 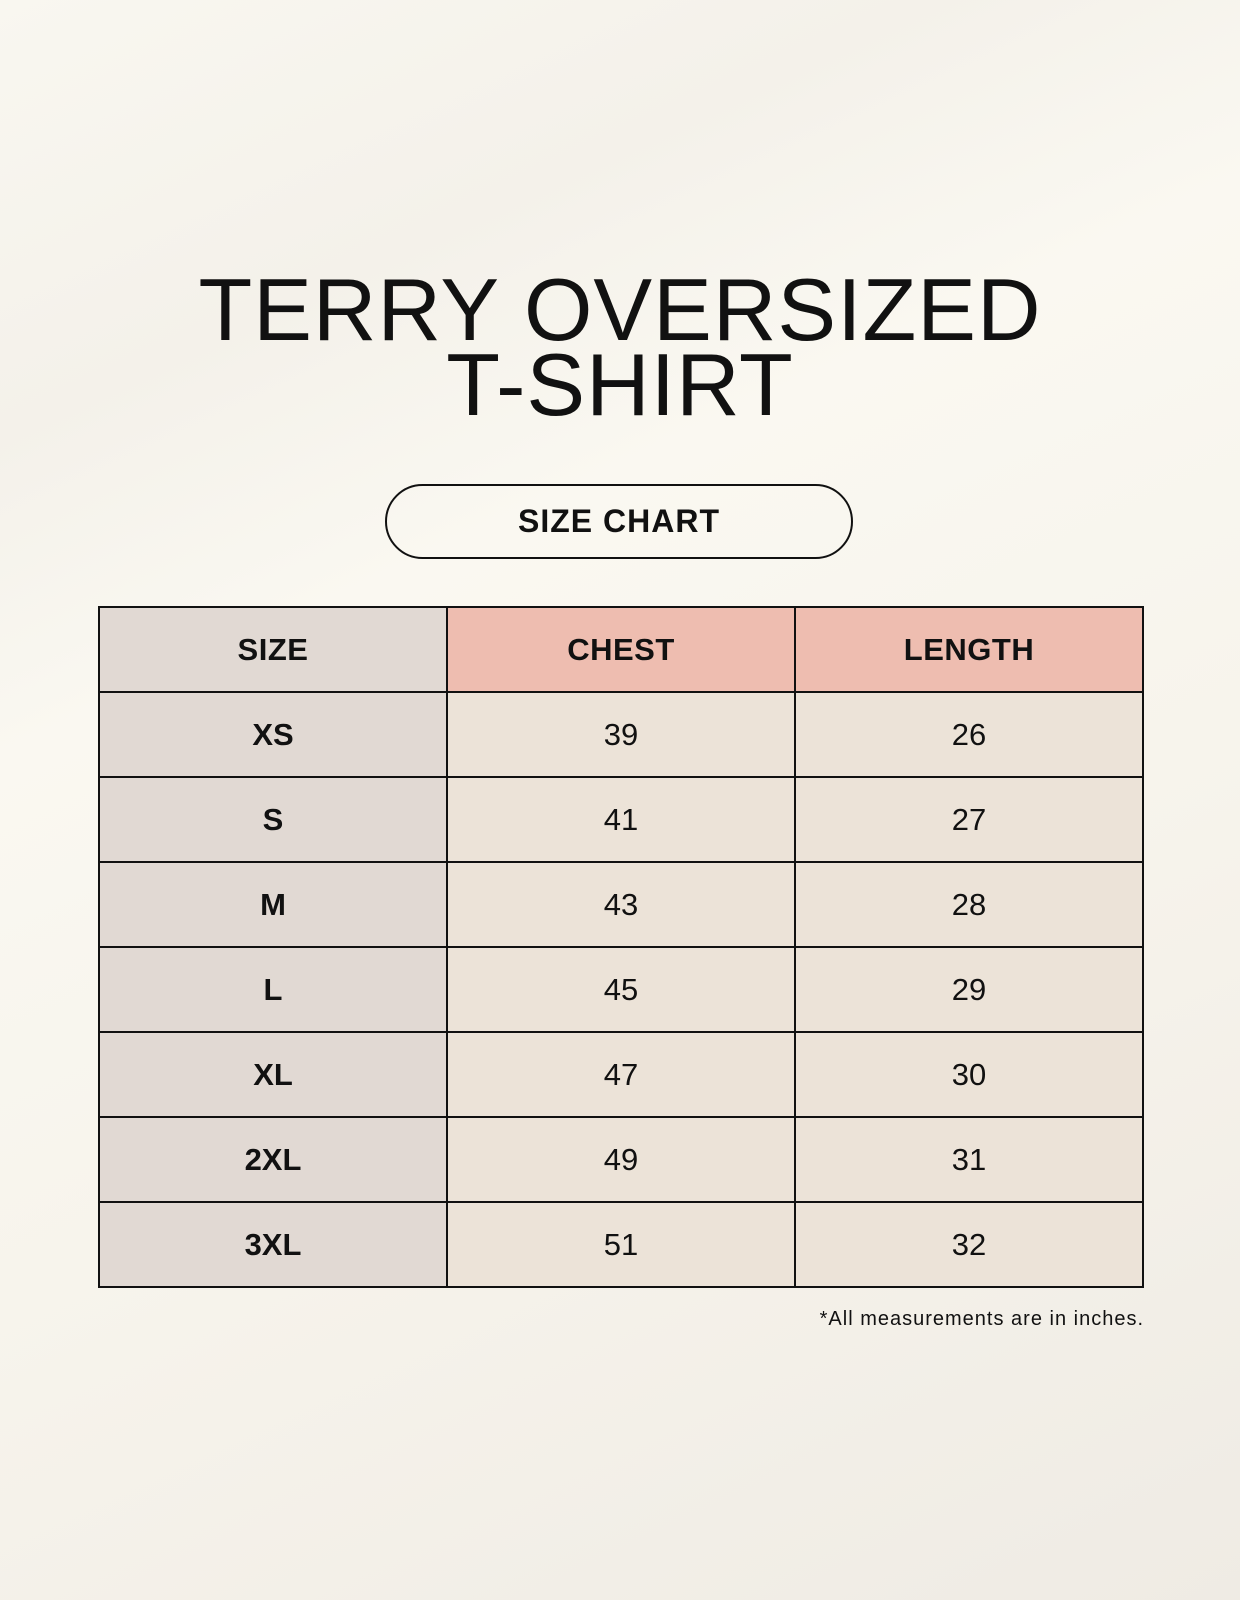 I want to click on cell-size: 3XL, so click(x=273, y=1244).